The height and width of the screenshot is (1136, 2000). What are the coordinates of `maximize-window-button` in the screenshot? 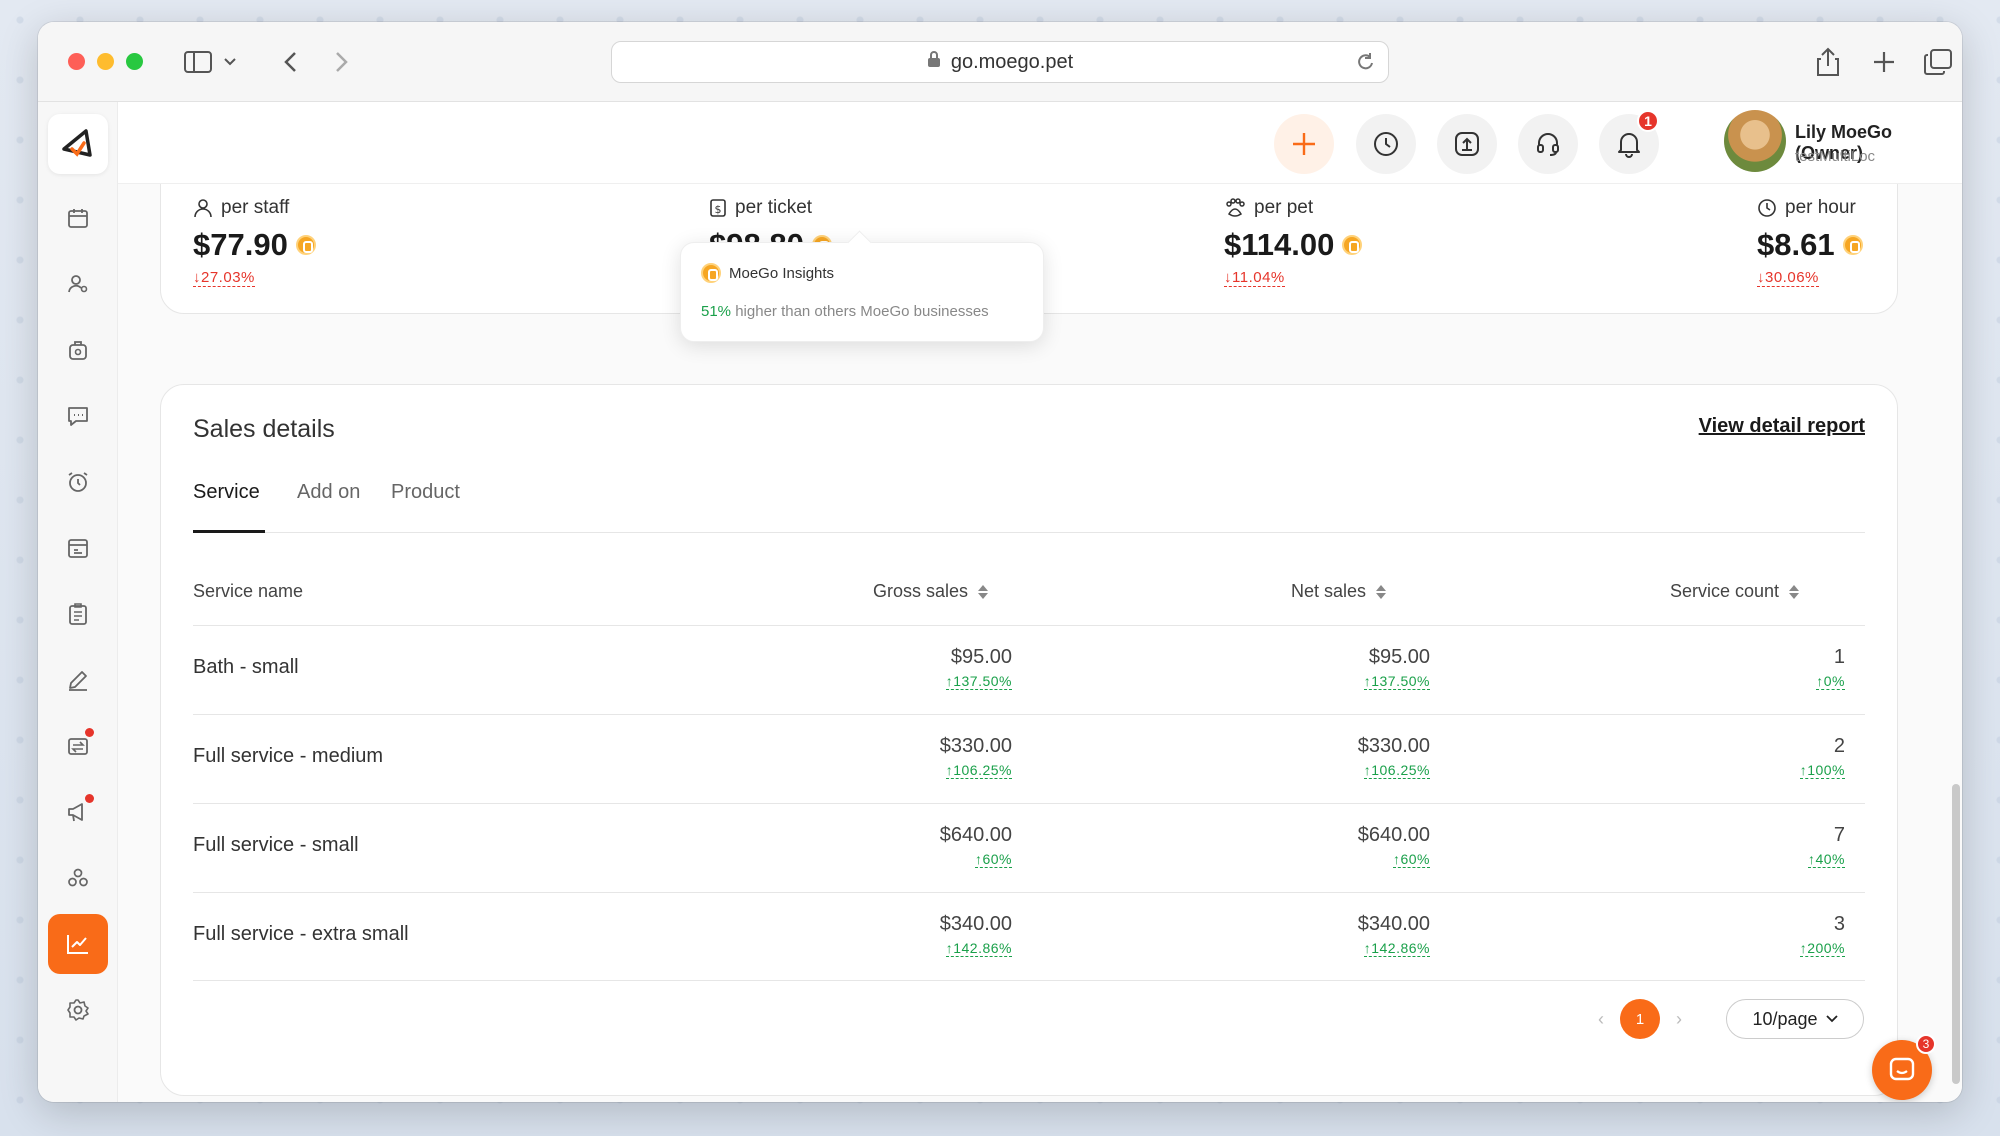 It's located at (134, 61).